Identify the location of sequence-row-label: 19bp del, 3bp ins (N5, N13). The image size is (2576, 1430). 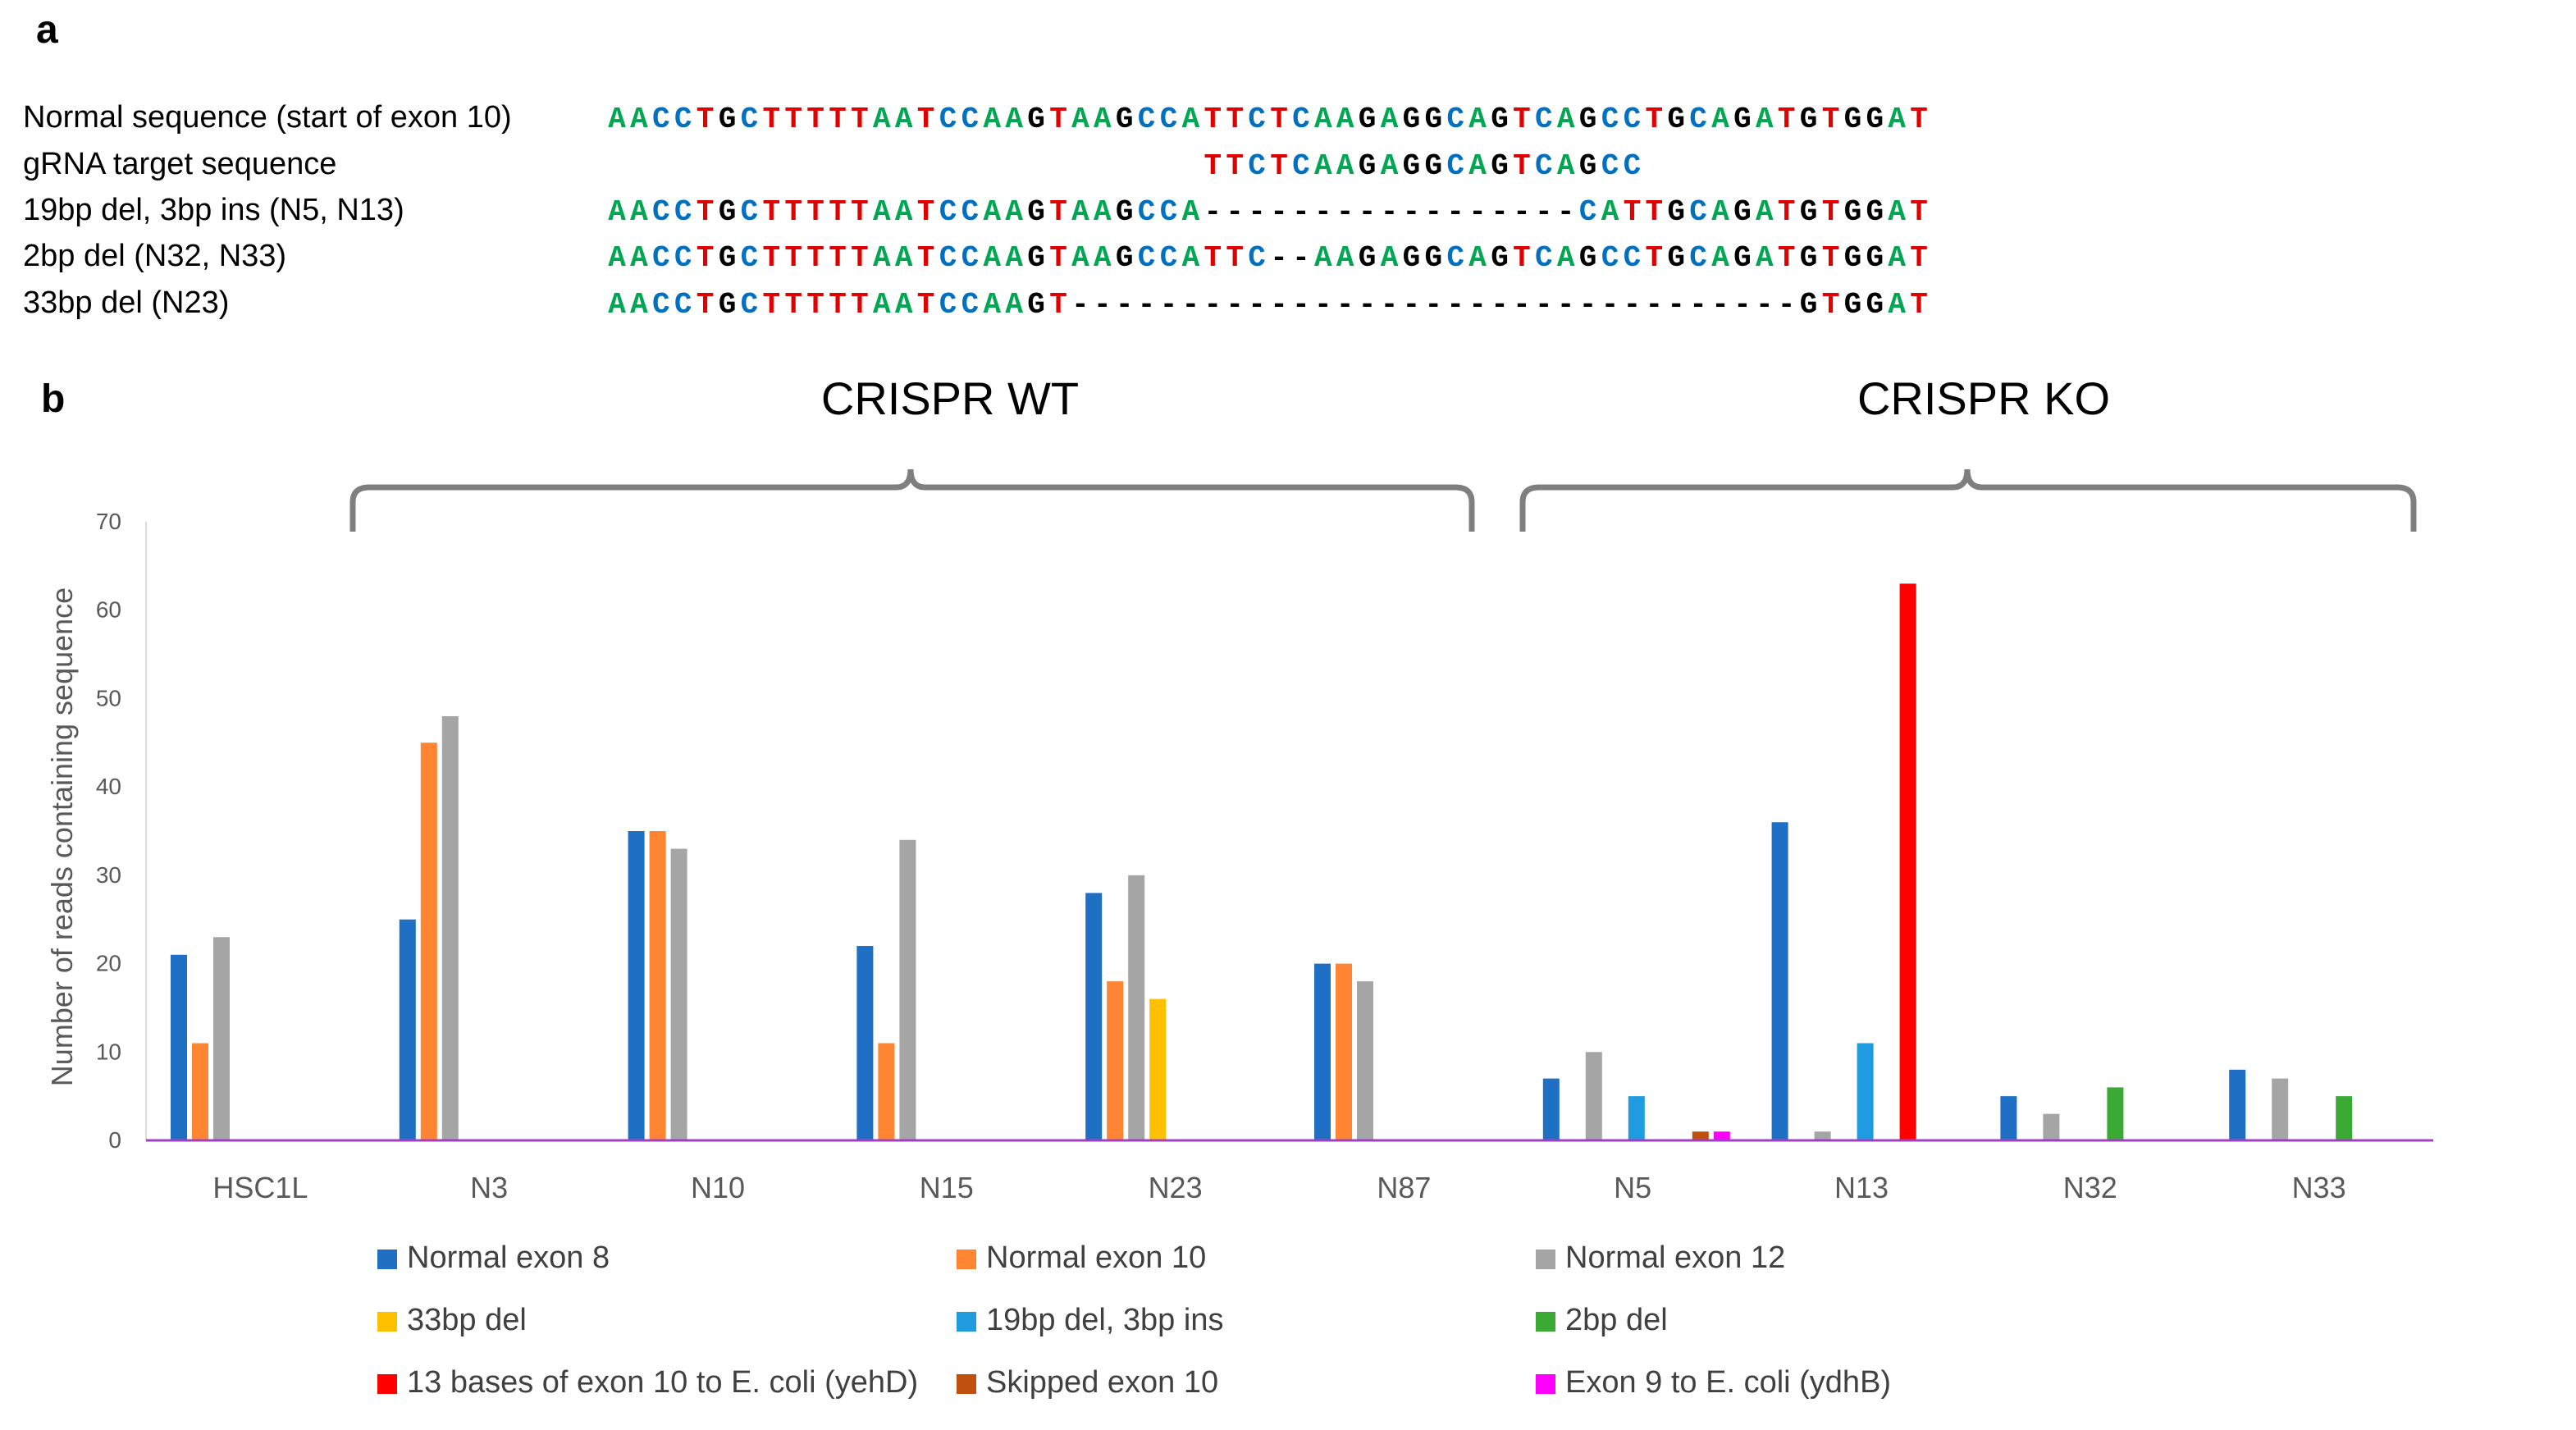
(214, 210).